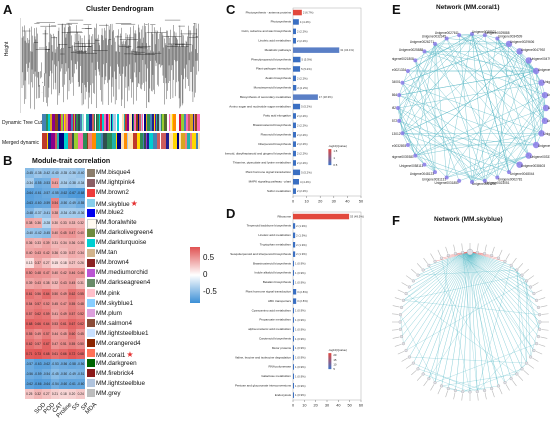 The width and height of the screenshot is (550, 423). I want to click on network-node-label: Unigene0030082, so click(394, 108).